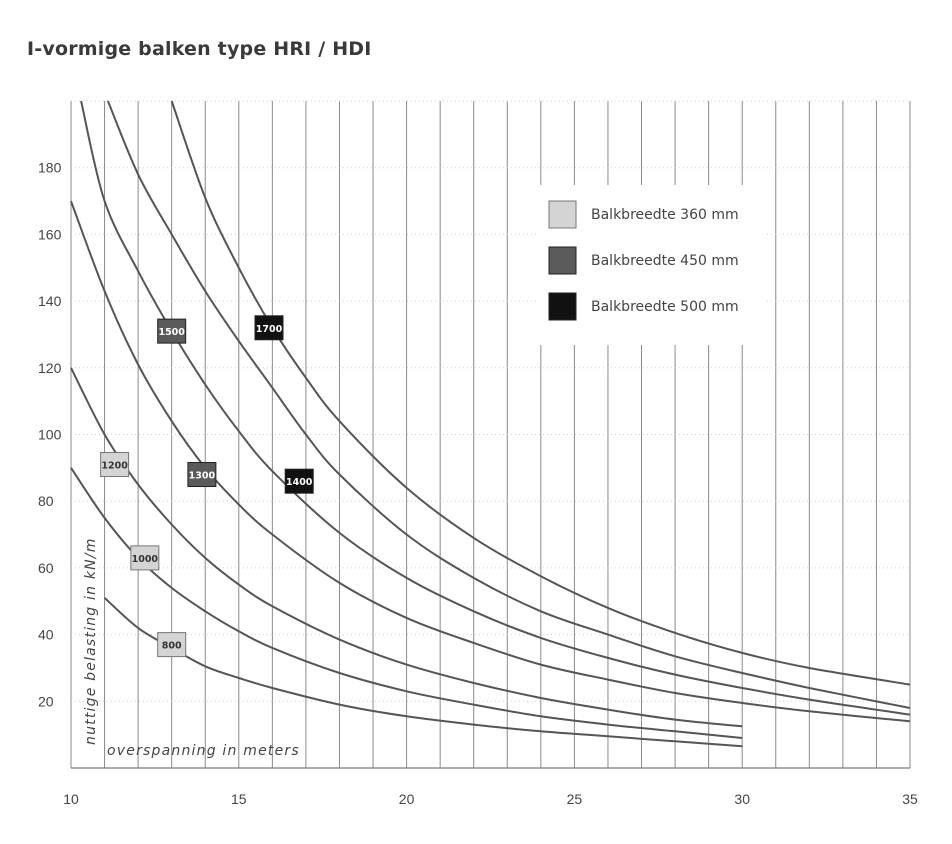 This screenshot has width=952, height=844. What do you see at coordinates (239, 799) in the screenshot?
I see `x-tick-label: 15` at bounding box center [239, 799].